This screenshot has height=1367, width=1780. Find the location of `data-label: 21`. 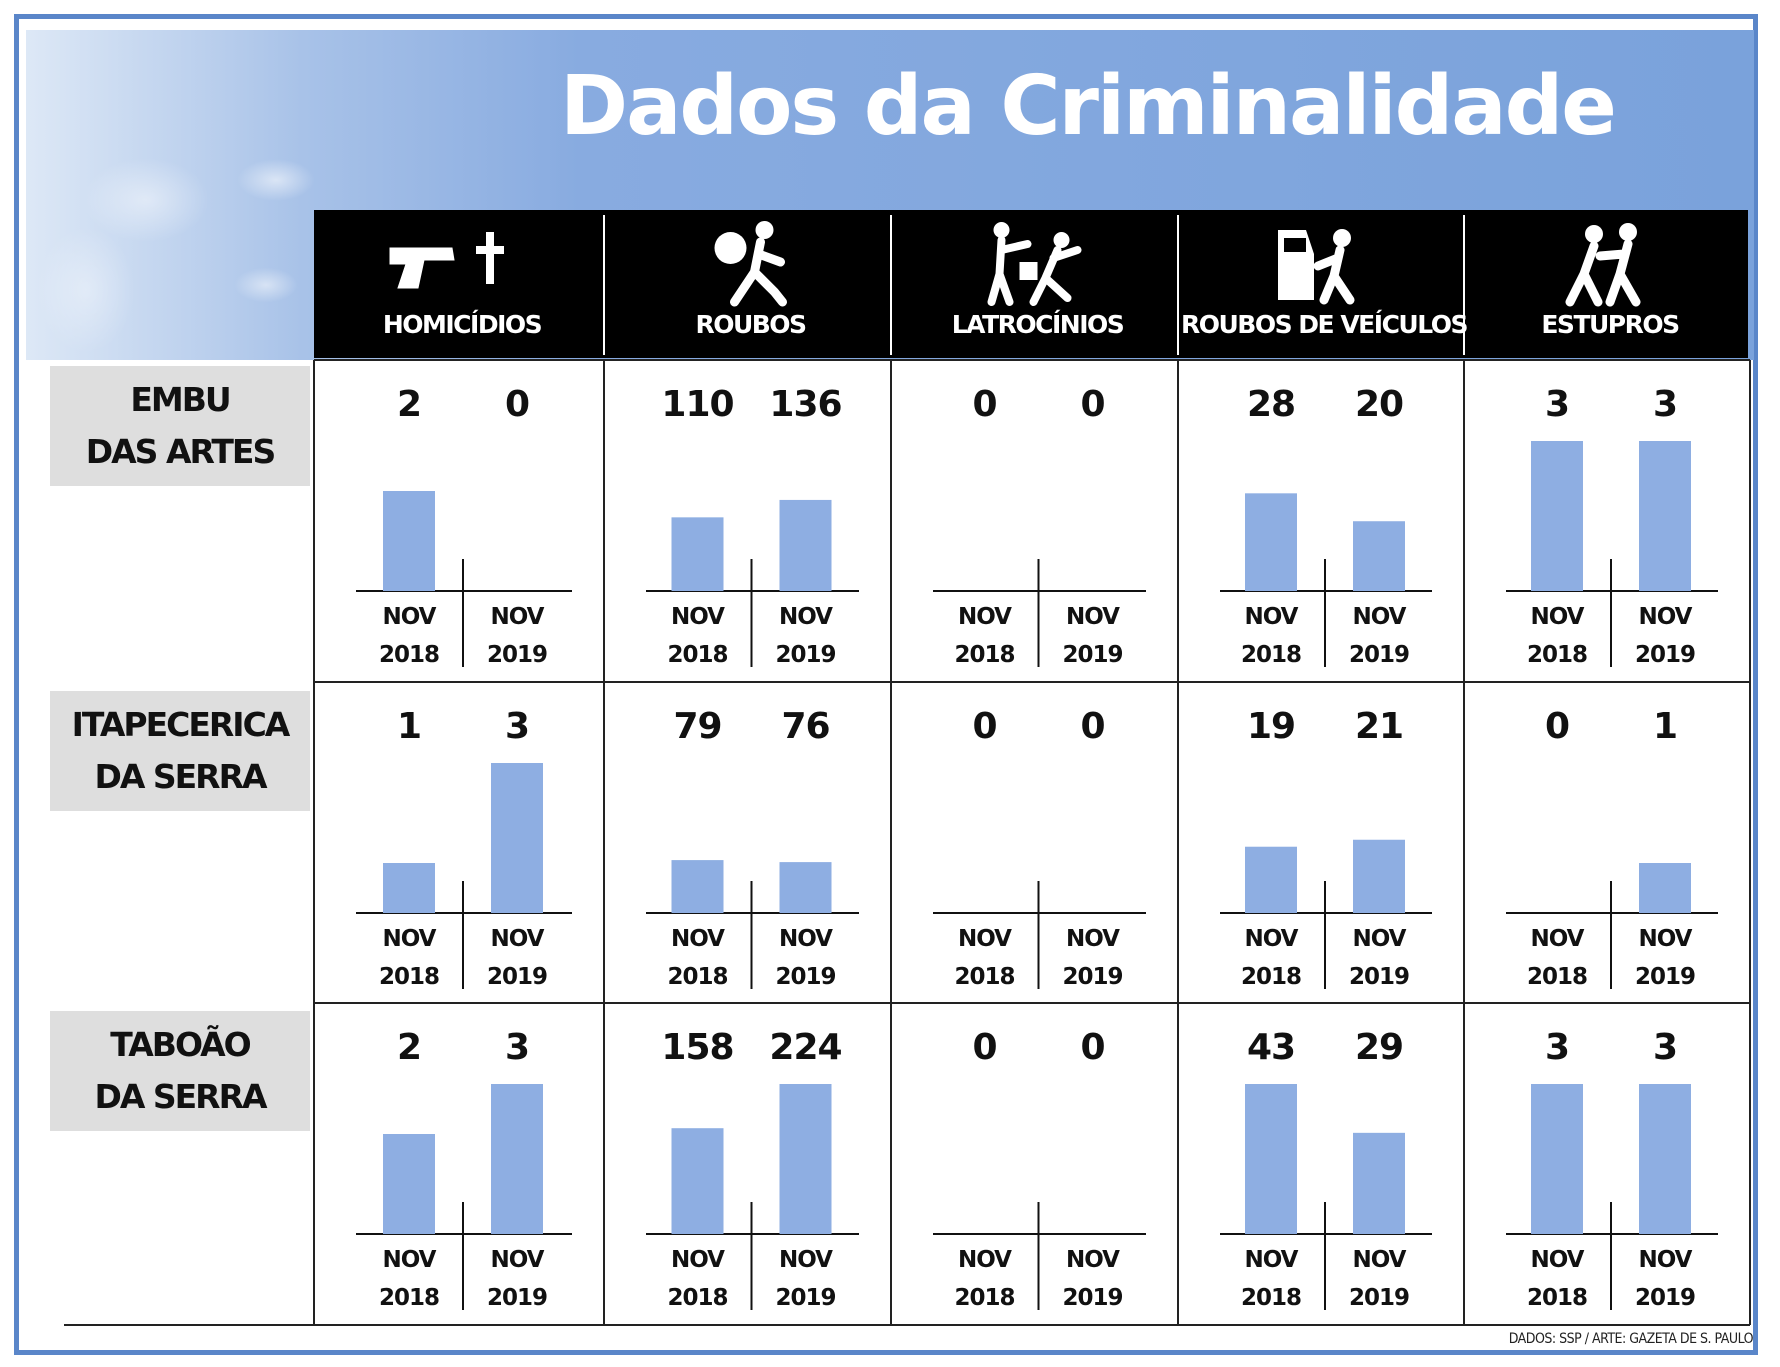

data-label: 21 is located at coordinates (1379, 726).